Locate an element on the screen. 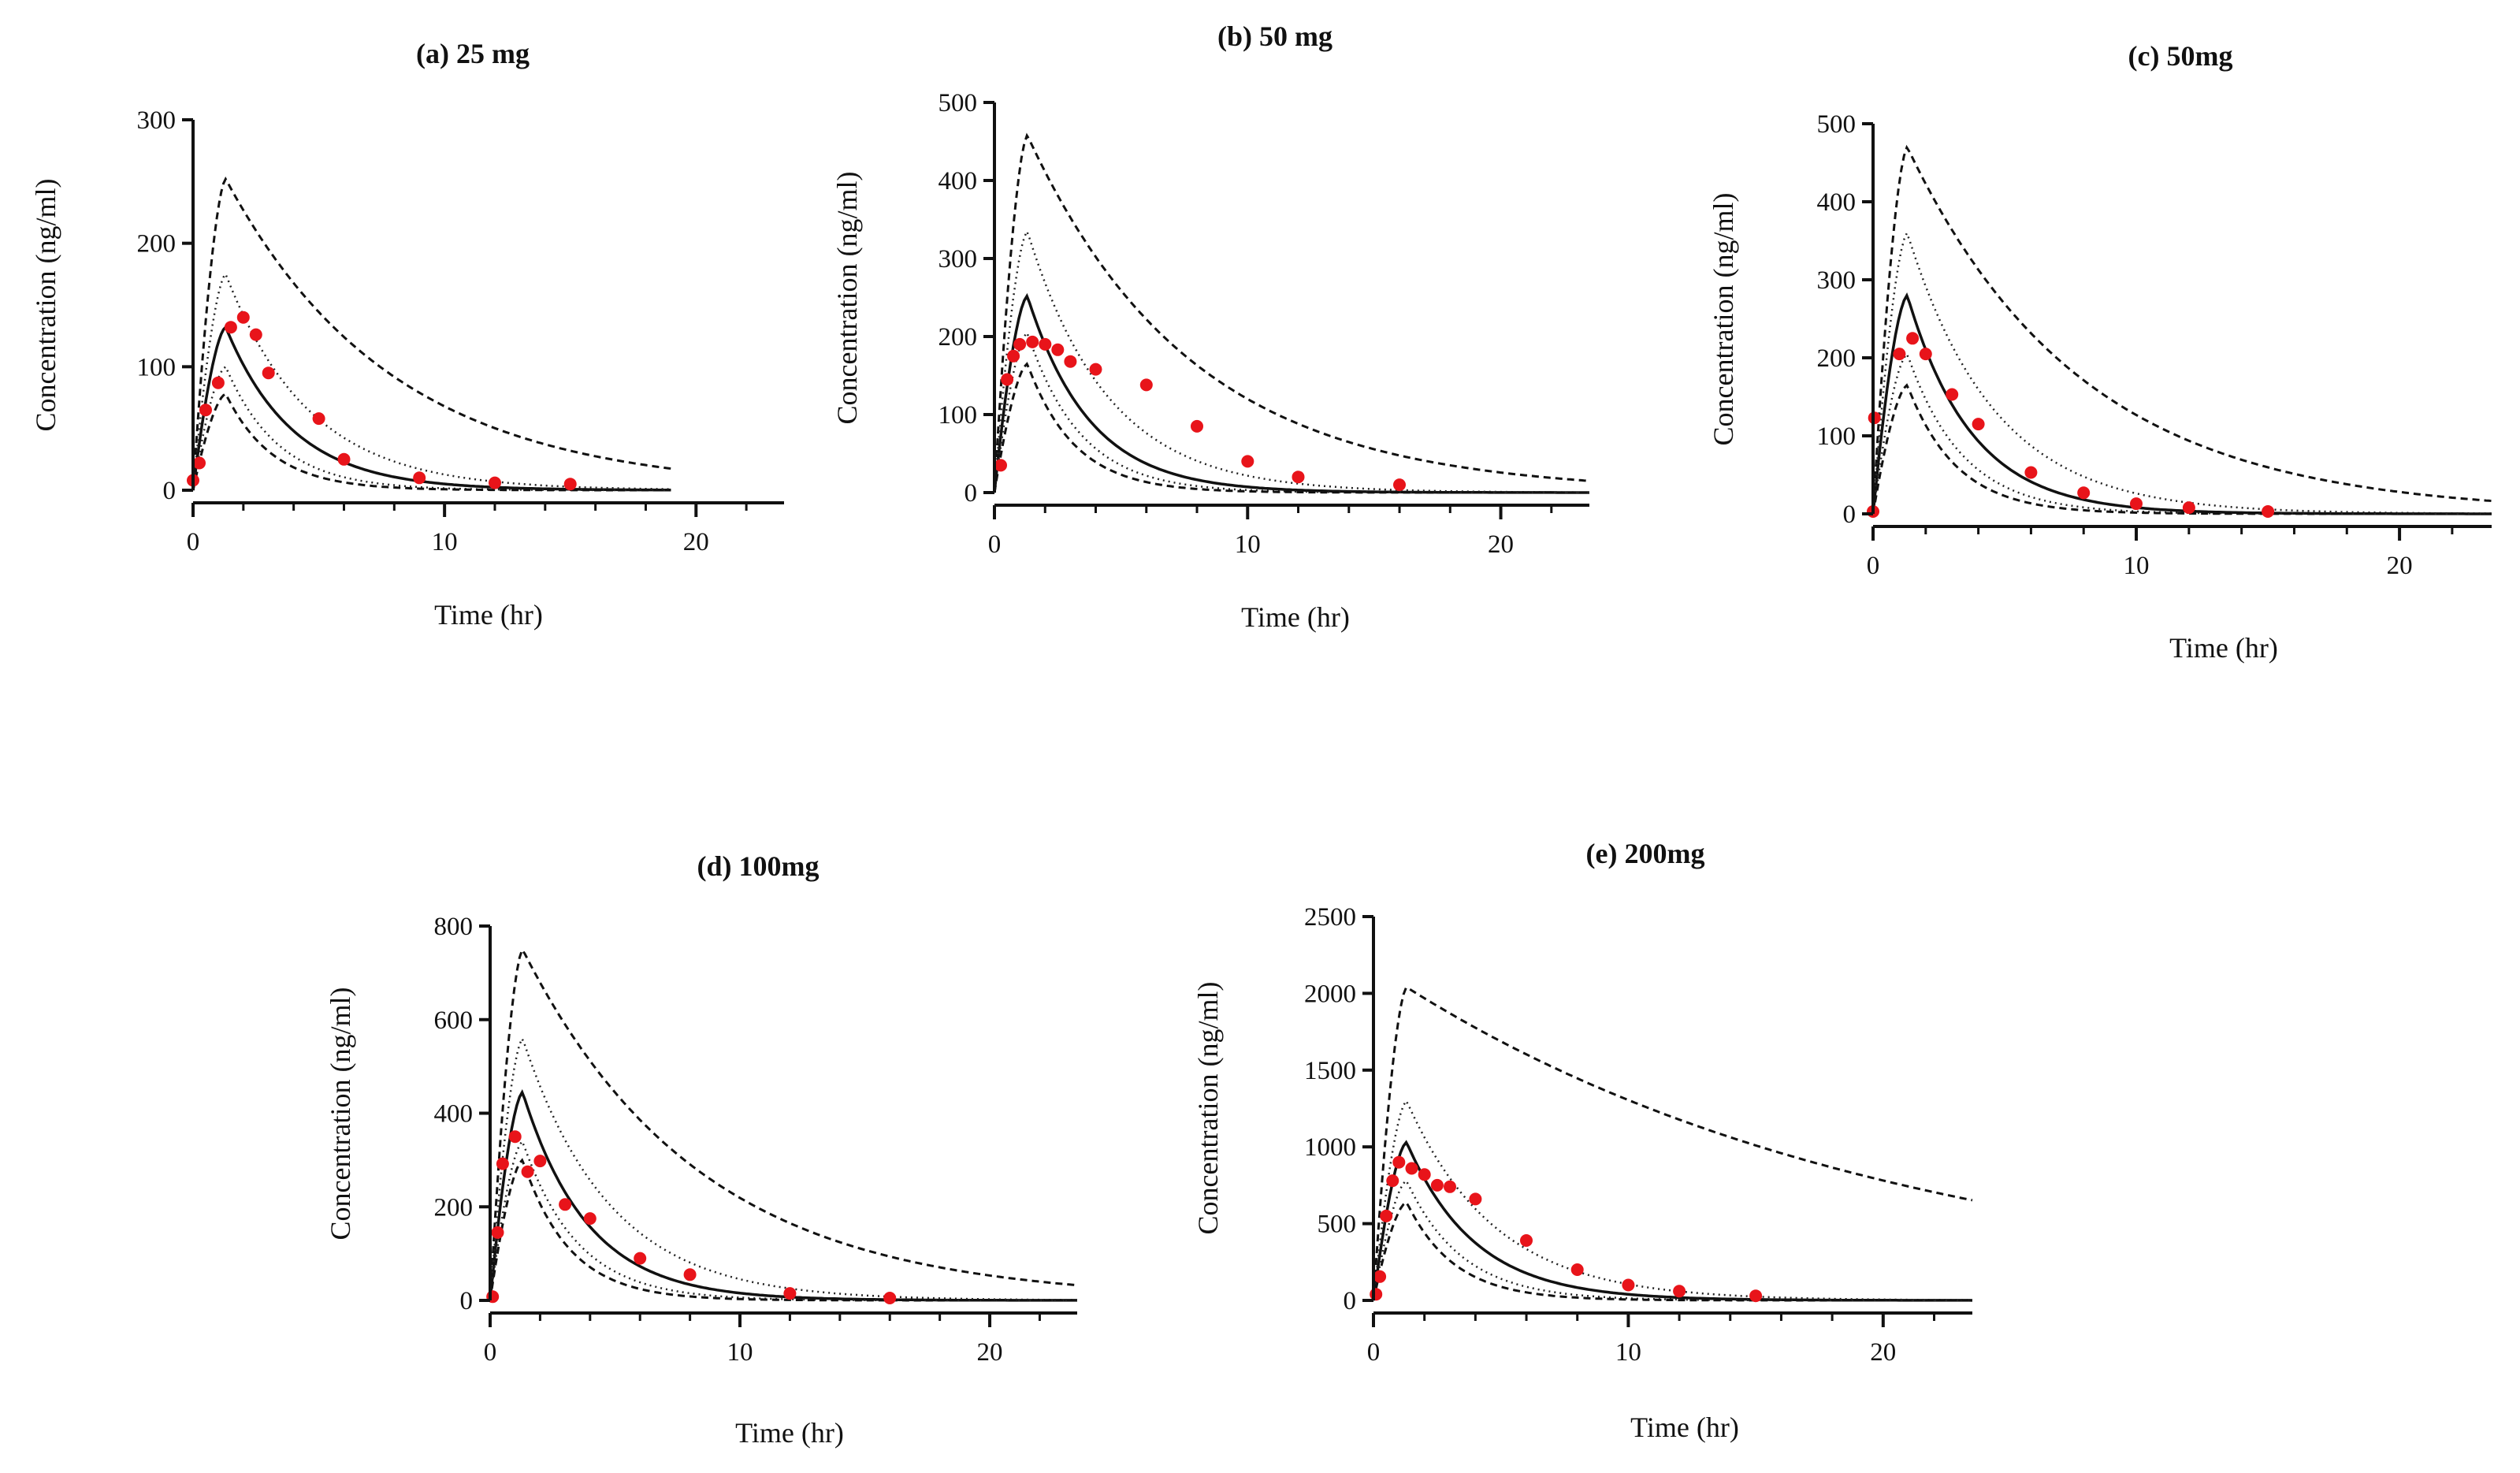  y-tick-label: 2500 is located at coordinates (1330, 918).